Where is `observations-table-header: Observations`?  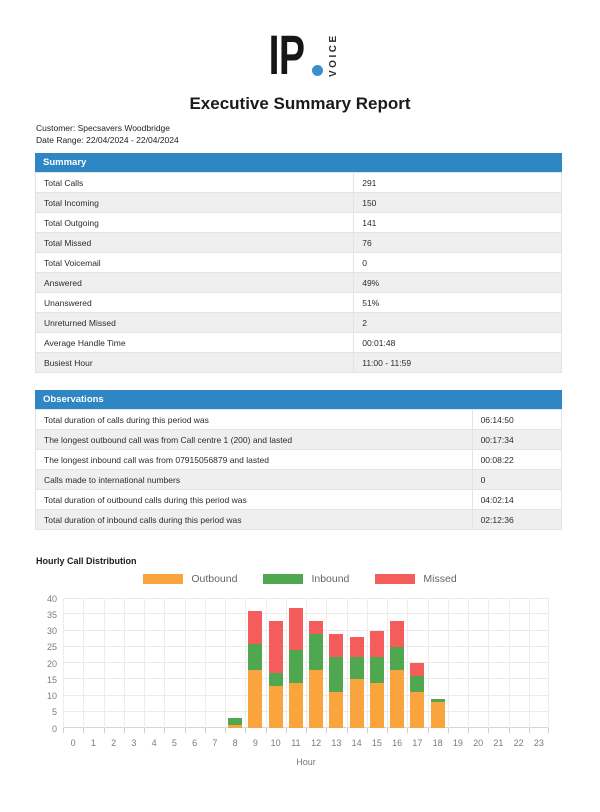 observations-table-header: Observations is located at coordinates (298, 399).